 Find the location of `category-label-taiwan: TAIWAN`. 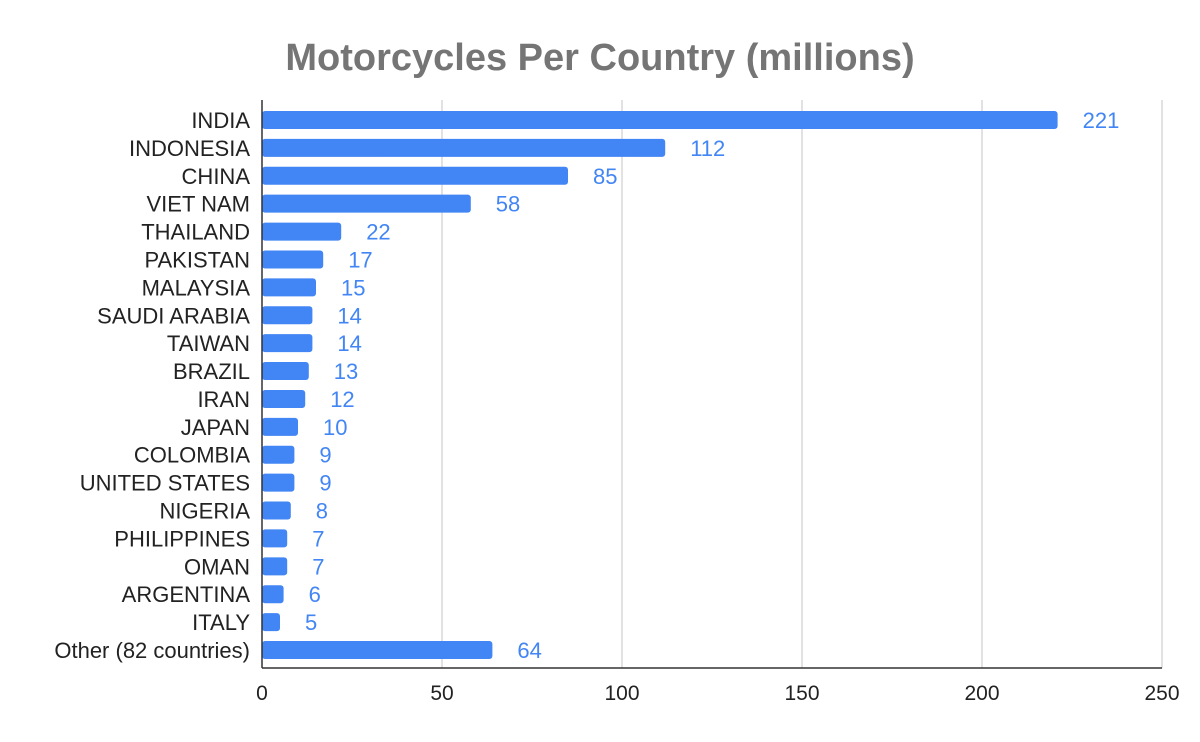

category-label-taiwan: TAIWAN is located at coordinates (208, 343).